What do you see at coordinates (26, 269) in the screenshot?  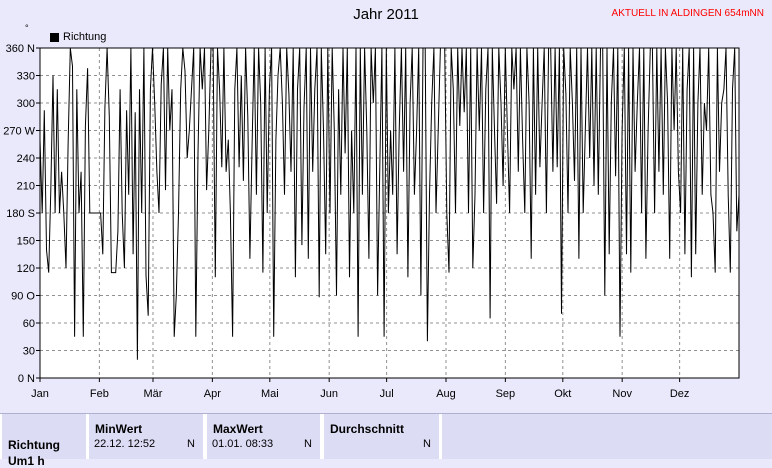 I see `y-tick-label: 120` at bounding box center [26, 269].